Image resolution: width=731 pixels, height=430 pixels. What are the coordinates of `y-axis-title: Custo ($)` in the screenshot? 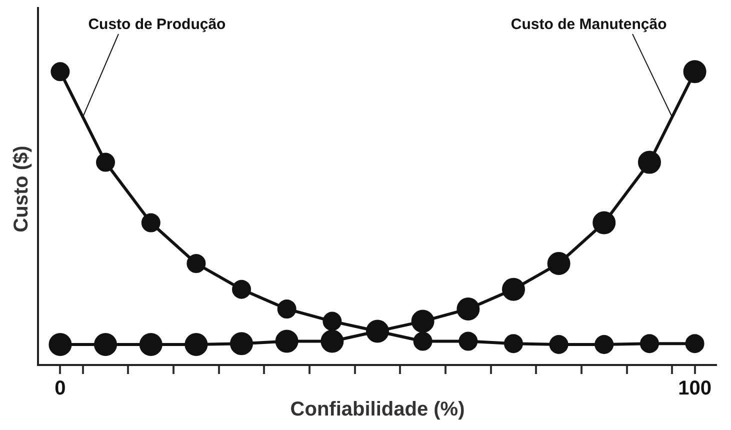 It's located at (21, 189).